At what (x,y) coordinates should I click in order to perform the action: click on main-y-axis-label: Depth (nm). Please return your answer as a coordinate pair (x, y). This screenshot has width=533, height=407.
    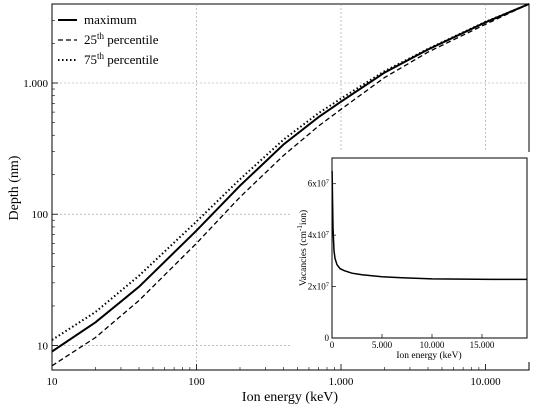
    Looking at the image, I should click on (14, 187).